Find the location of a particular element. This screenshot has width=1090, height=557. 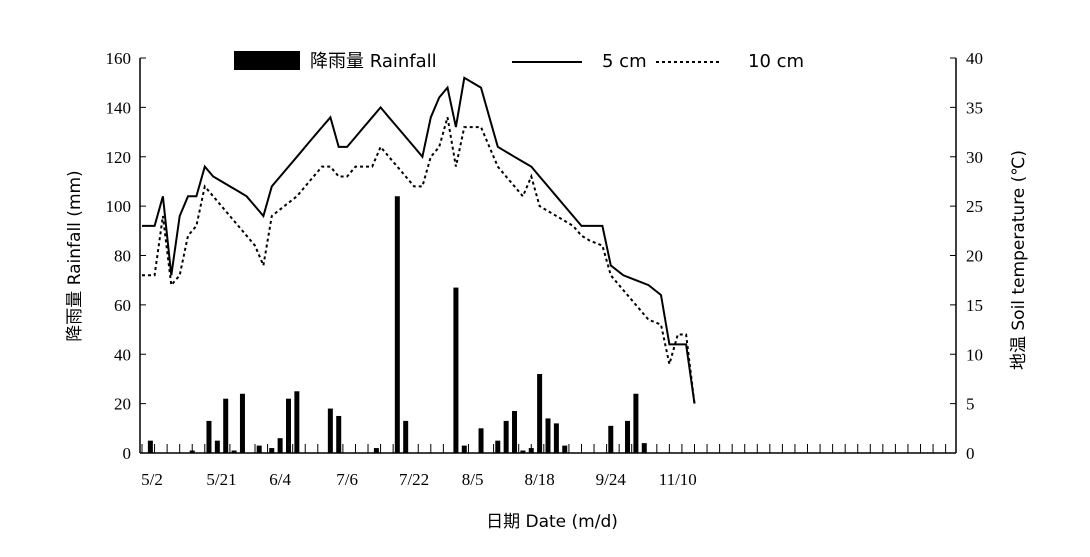

y-left-tick-label: 140 is located at coordinates (119, 107).